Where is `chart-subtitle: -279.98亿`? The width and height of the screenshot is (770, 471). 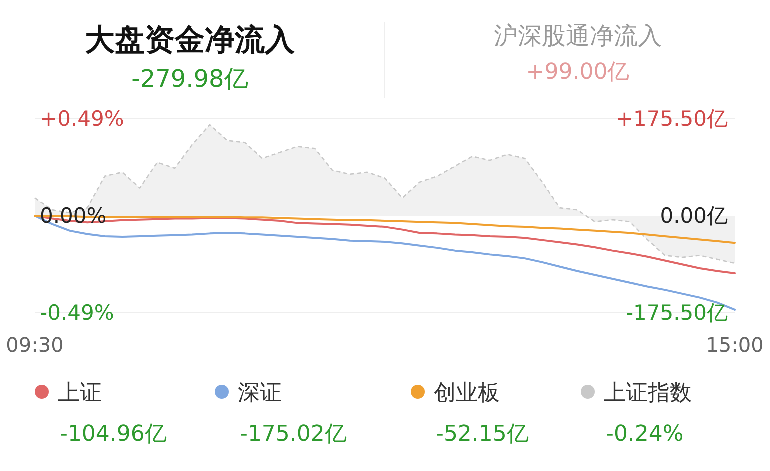 chart-subtitle: -279.98亿 is located at coordinates (190, 79).